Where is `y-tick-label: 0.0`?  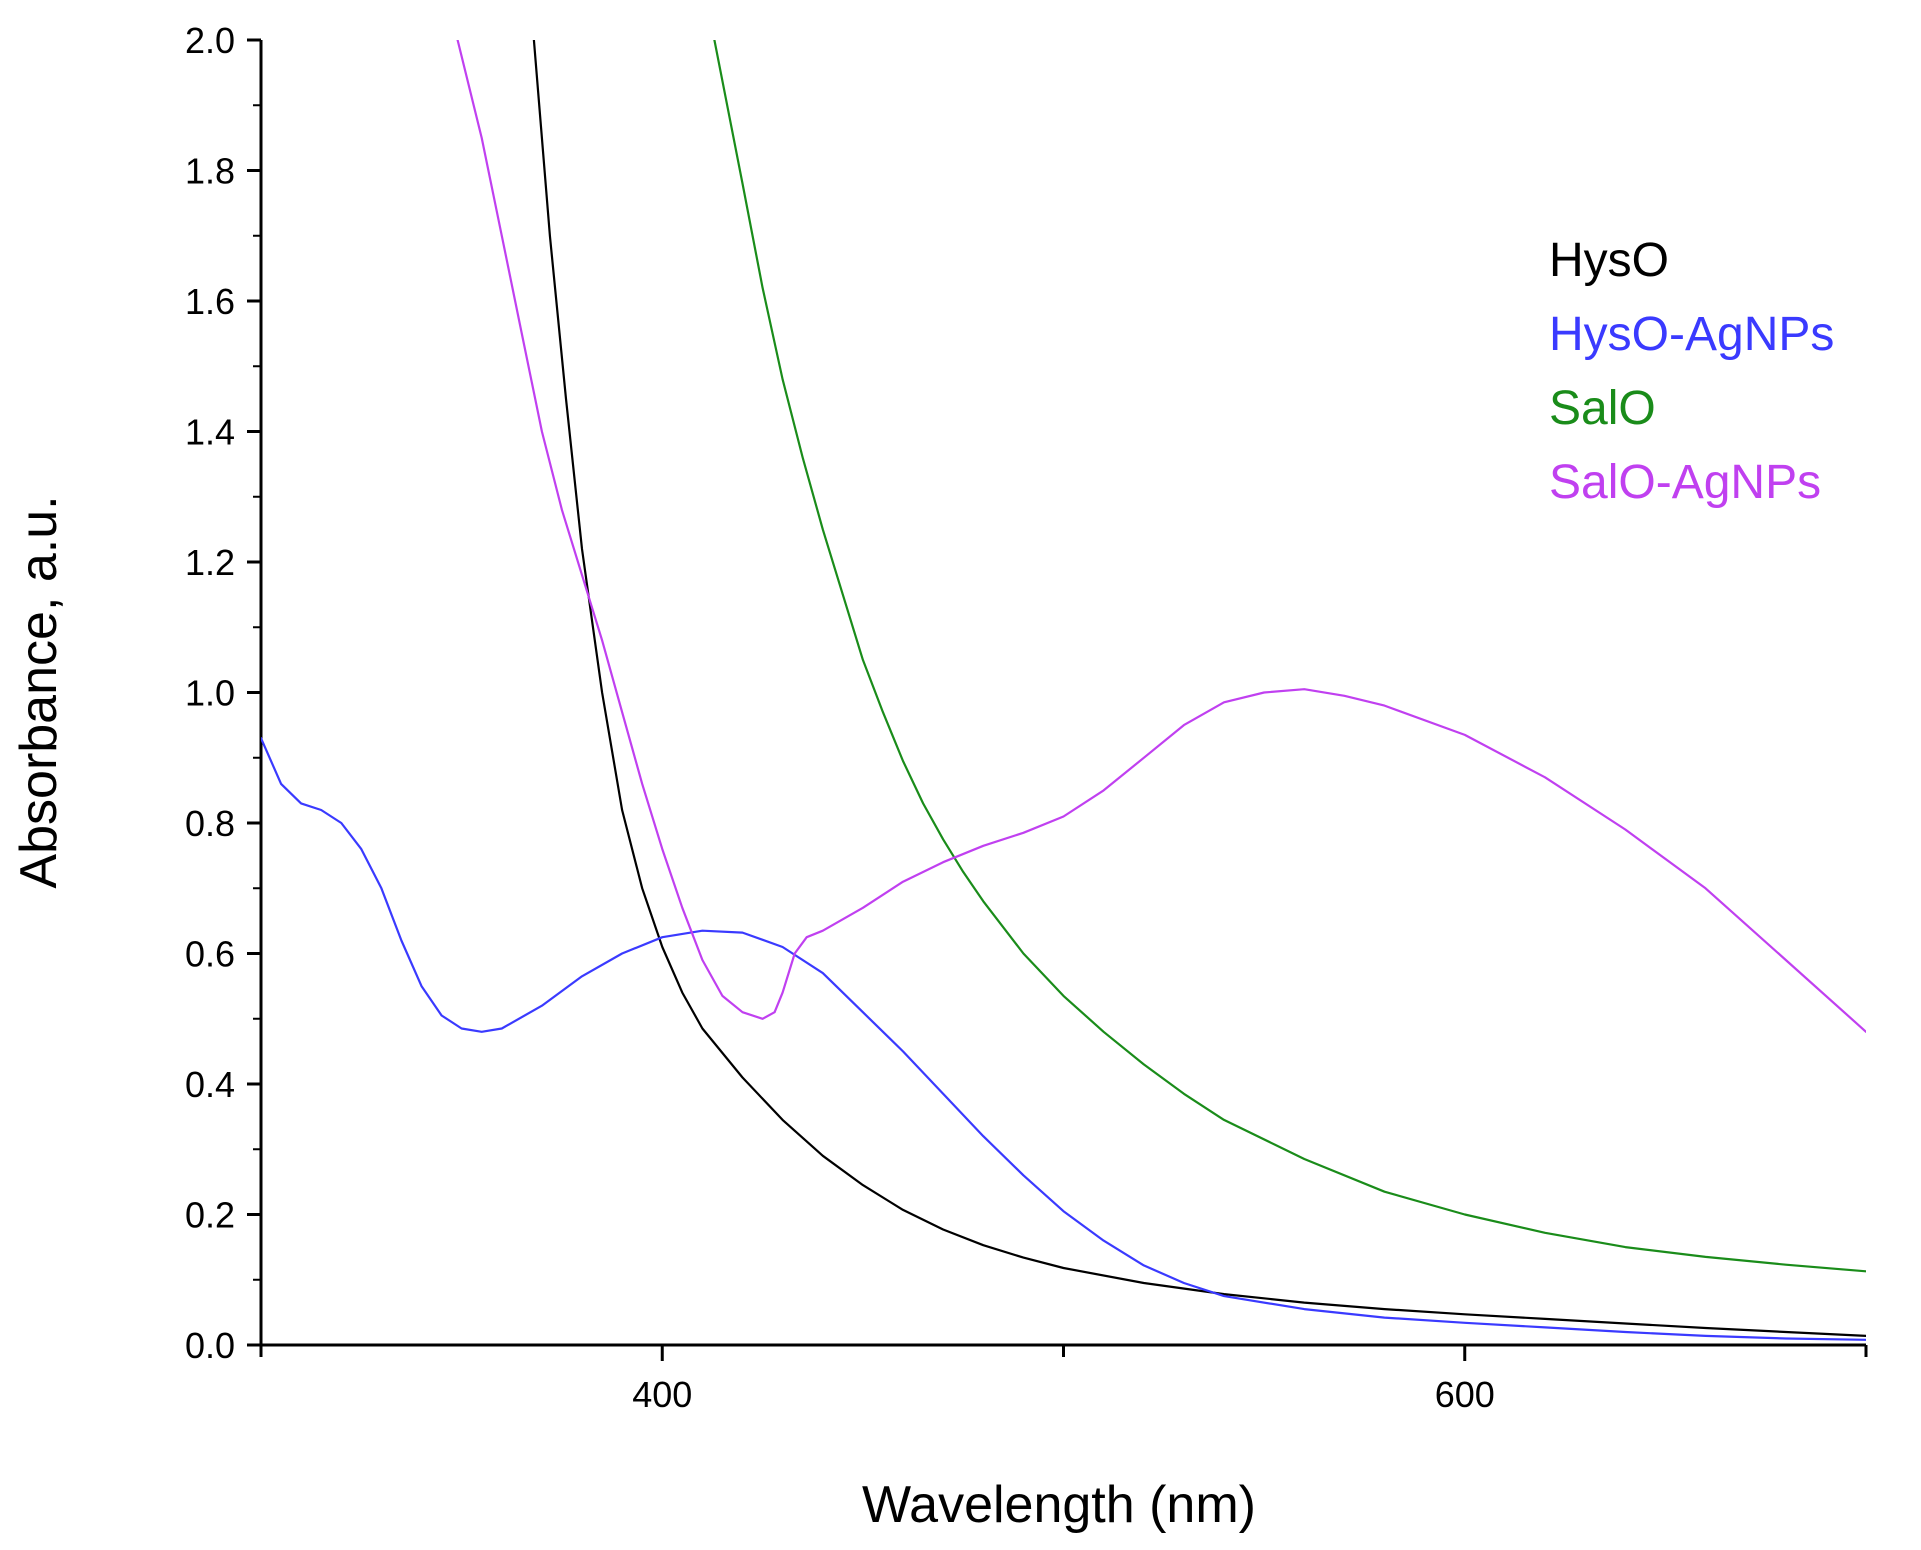 y-tick-label: 0.0 is located at coordinates (210, 1345).